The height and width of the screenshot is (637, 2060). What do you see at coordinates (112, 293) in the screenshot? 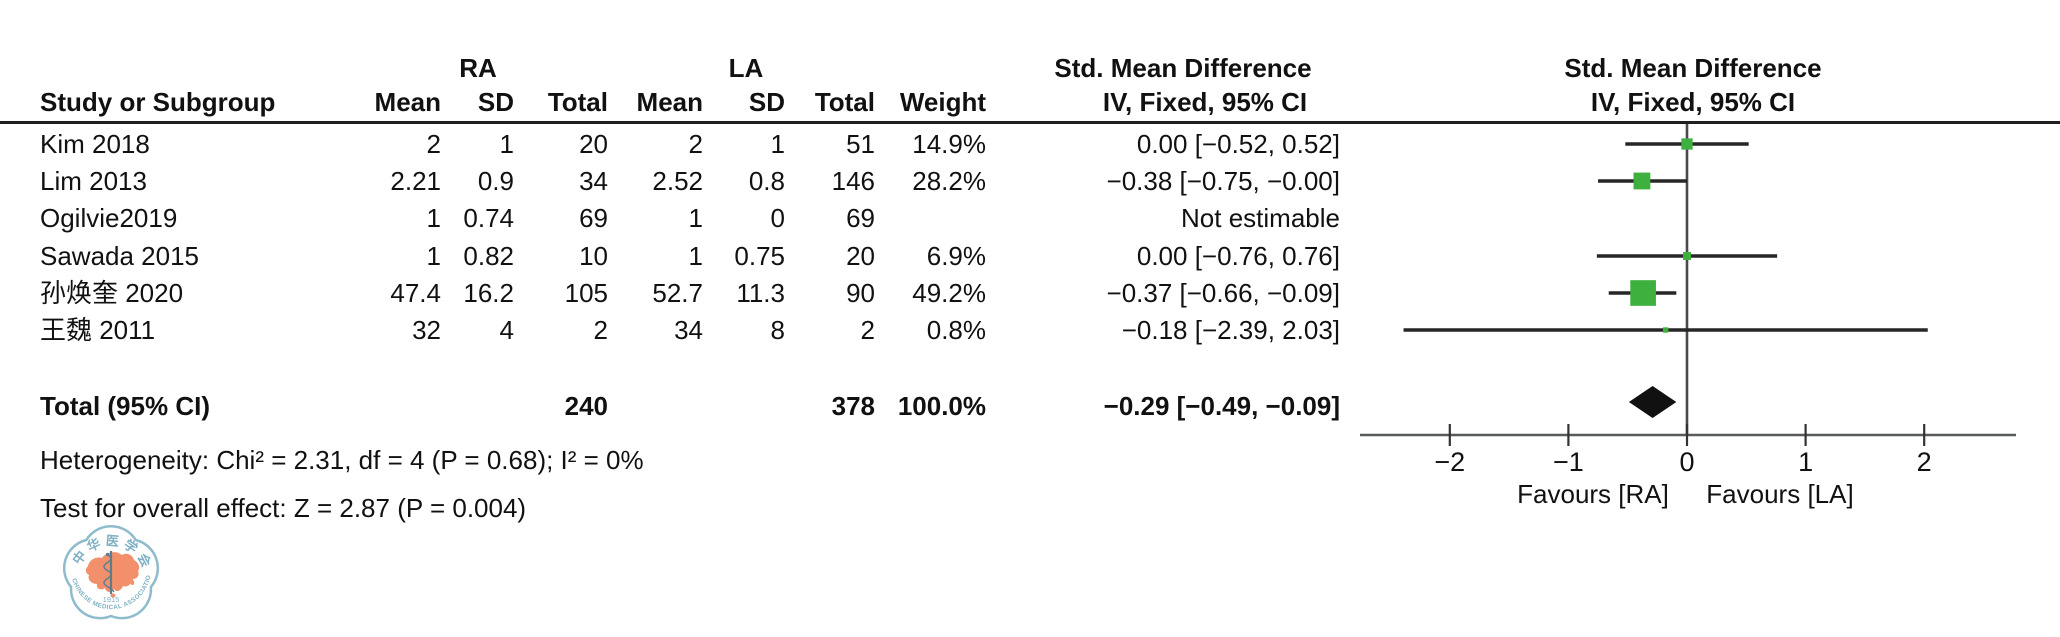
I see `study-label: 孙焕奎 2020` at bounding box center [112, 293].